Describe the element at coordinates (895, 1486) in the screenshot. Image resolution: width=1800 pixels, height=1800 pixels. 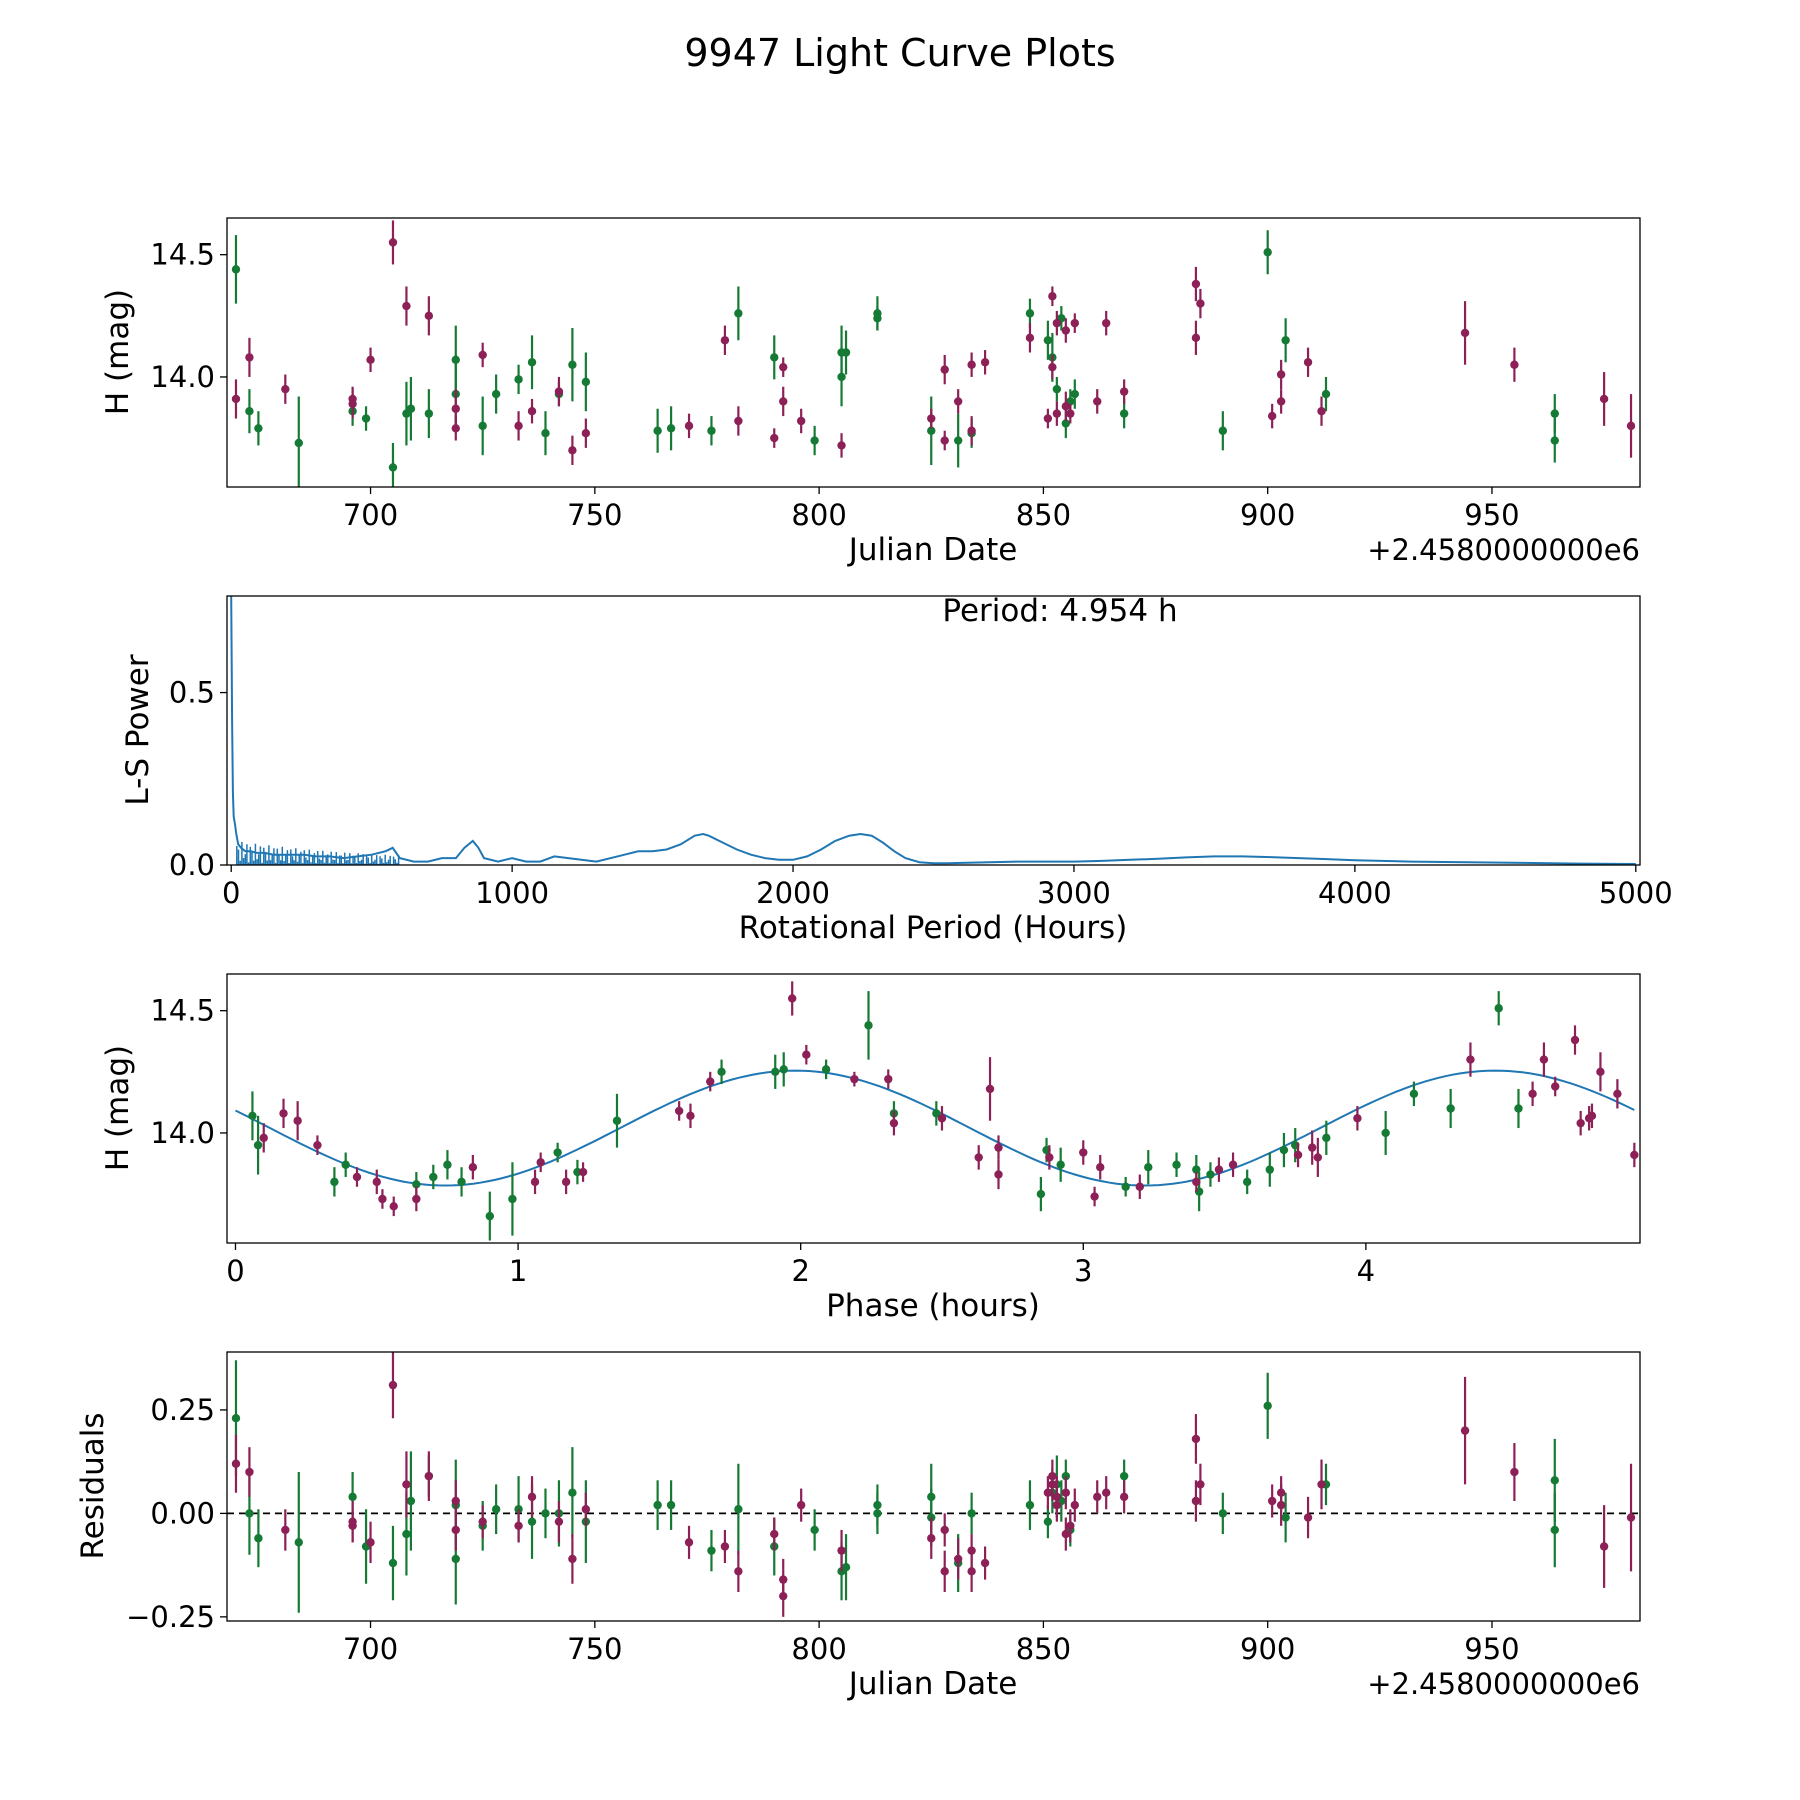
I see `green-series` at that location.